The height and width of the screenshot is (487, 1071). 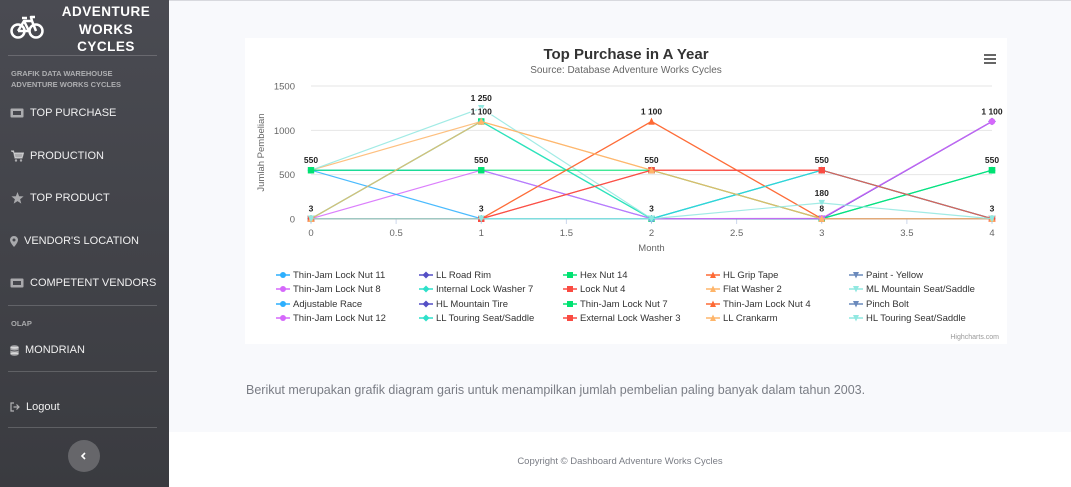 What do you see at coordinates (750, 318) in the screenshot?
I see `legend-label: LL Crankarm` at bounding box center [750, 318].